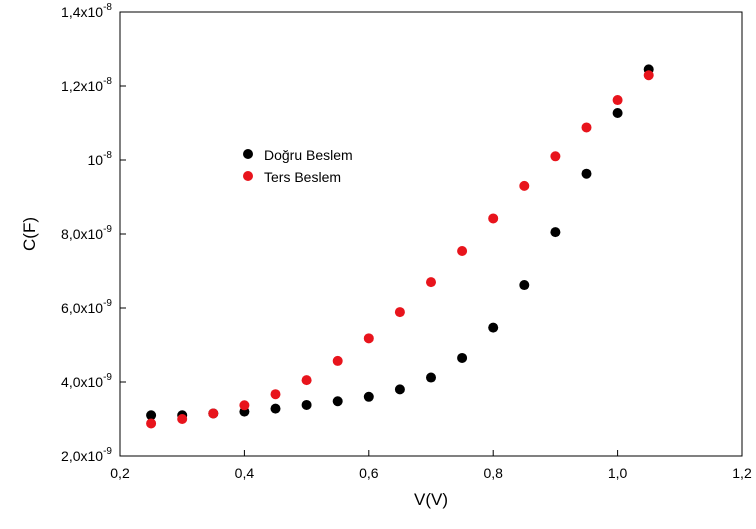 This screenshot has width=756, height=529. I want to click on x-tick-label: 0,6, so click(369, 473).